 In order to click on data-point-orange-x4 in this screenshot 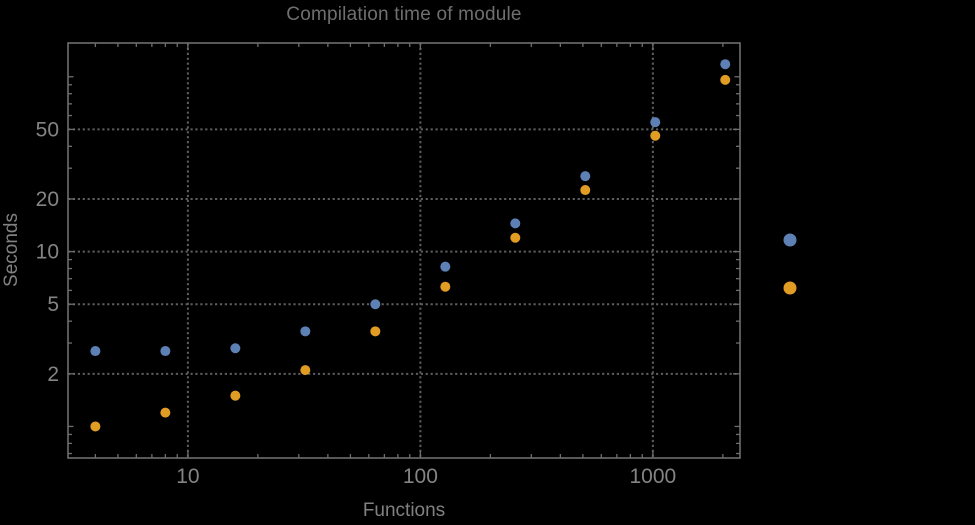, I will do `click(95, 426)`.